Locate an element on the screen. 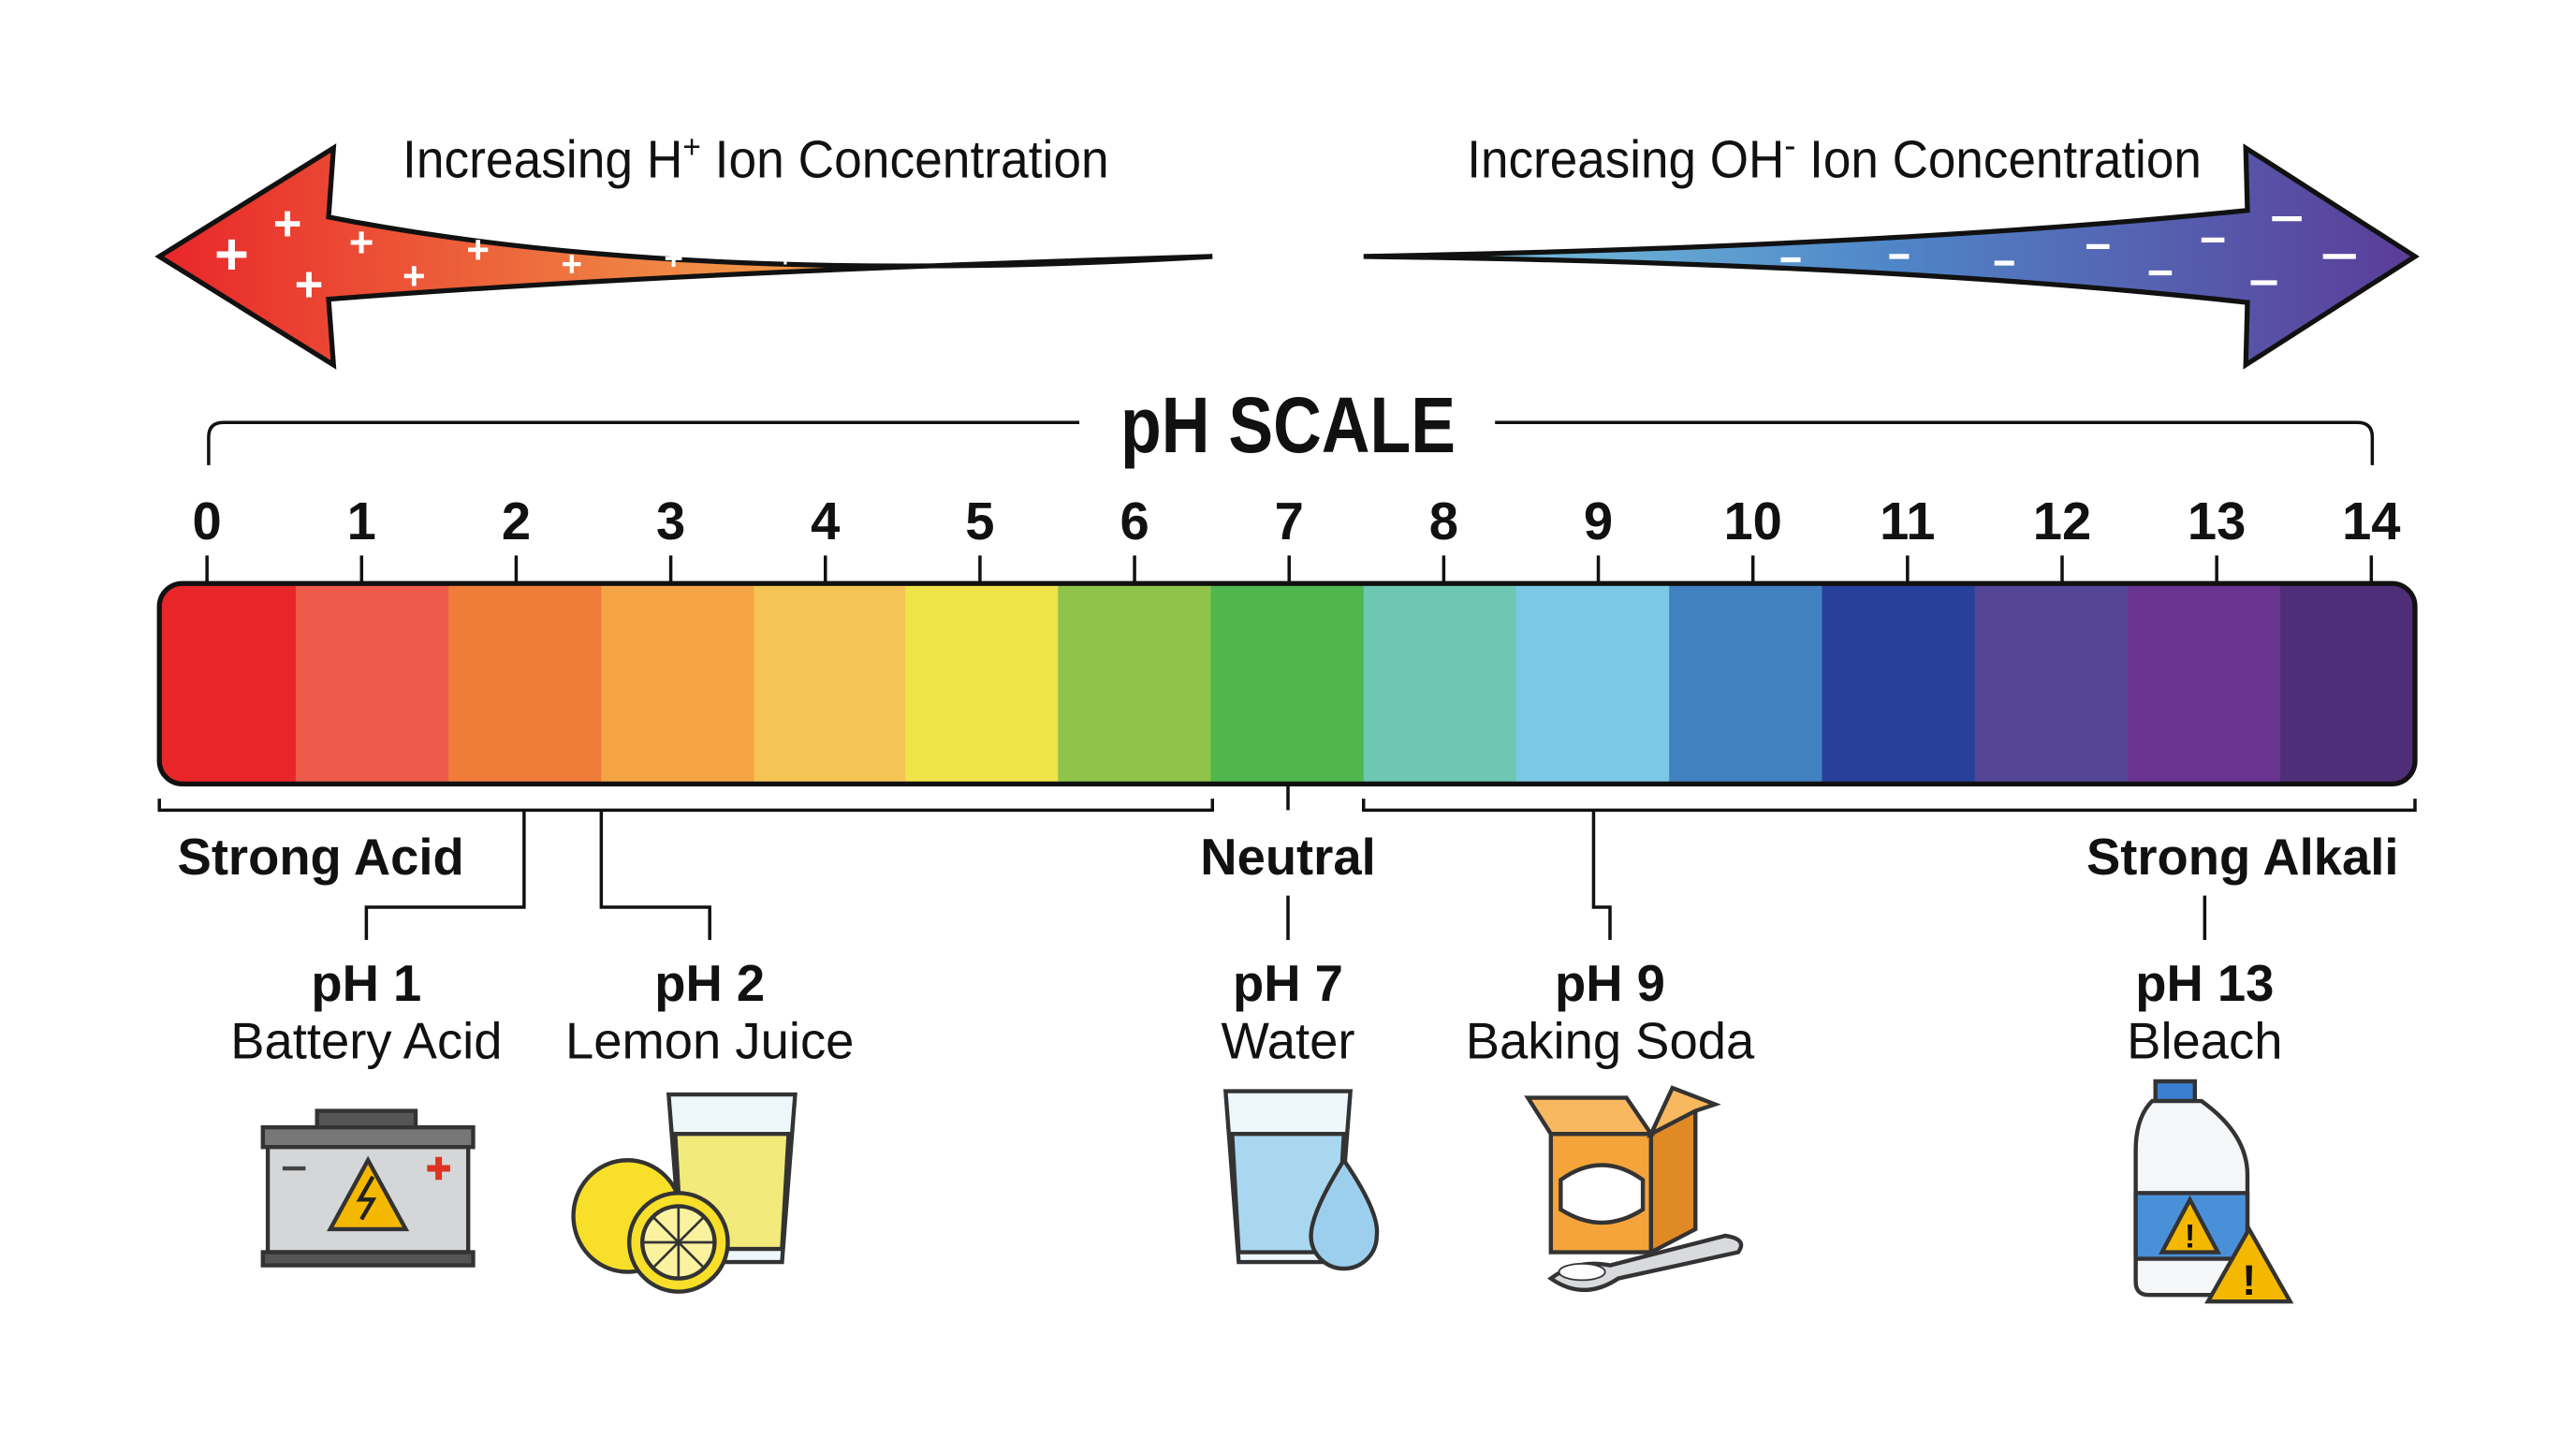  example-lemon-juice: pH 2 Lemon Juice is located at coordinates (709, 1124).